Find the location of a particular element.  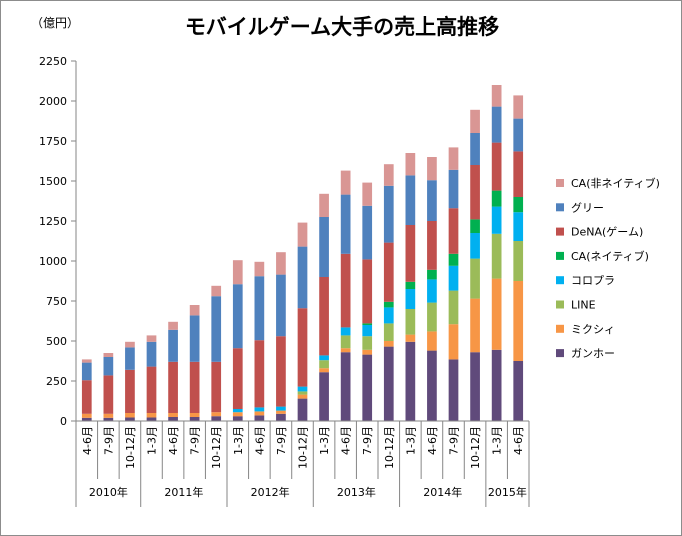

y-tick-label: 250 is located at coordinates (56, 381).